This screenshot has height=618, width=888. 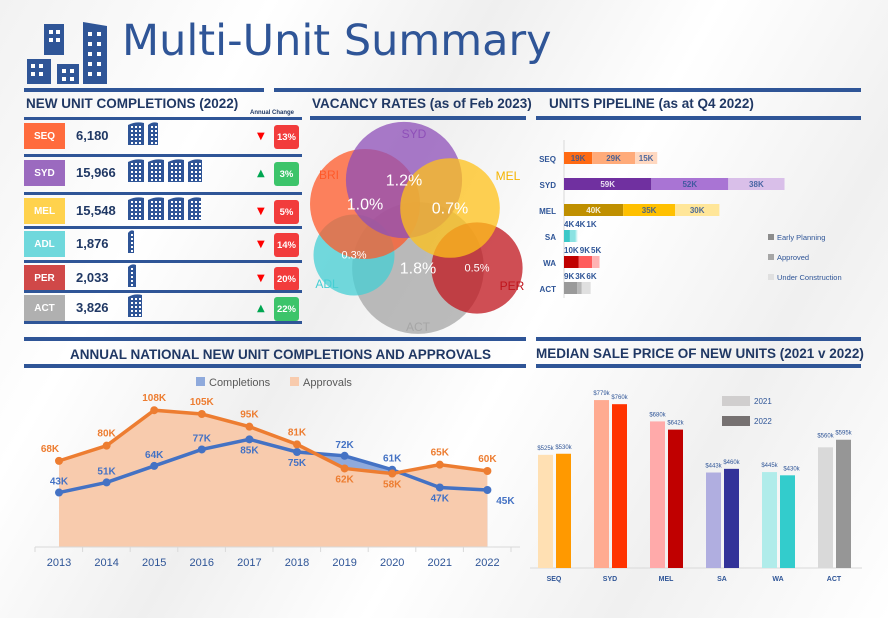 I want to click on change-badge: 3%, so click(x=286, y=174).